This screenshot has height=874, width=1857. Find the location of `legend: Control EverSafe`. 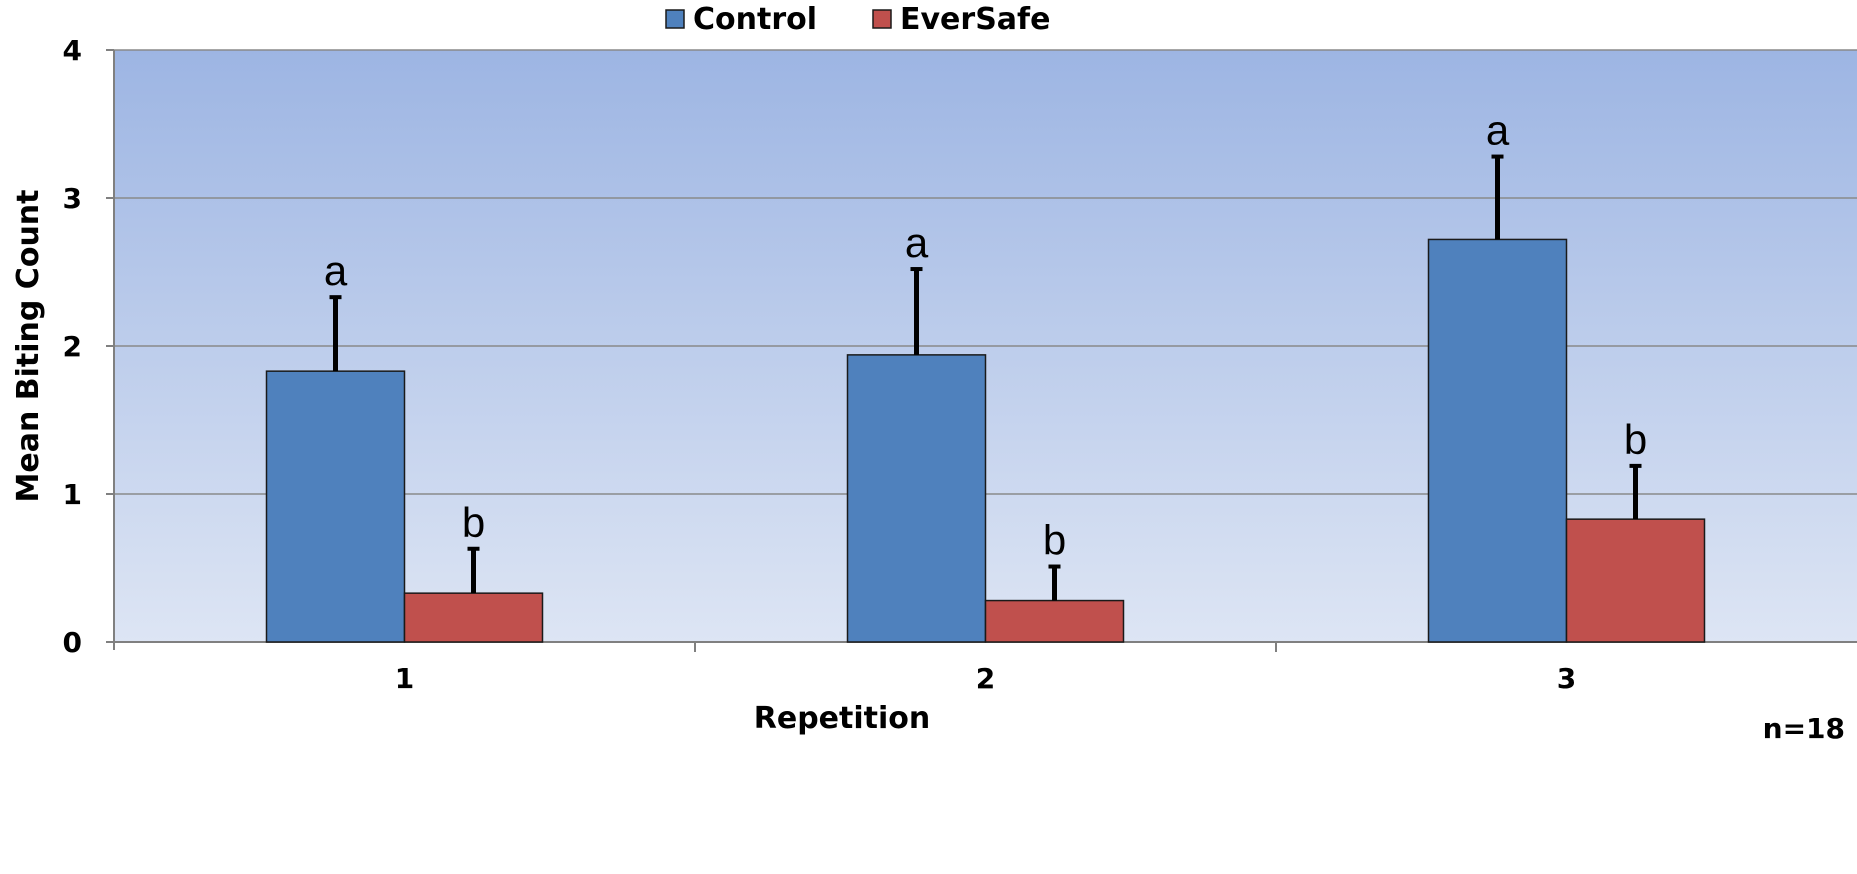

legend: Control EverSafe is located at coordinates (857, 19).